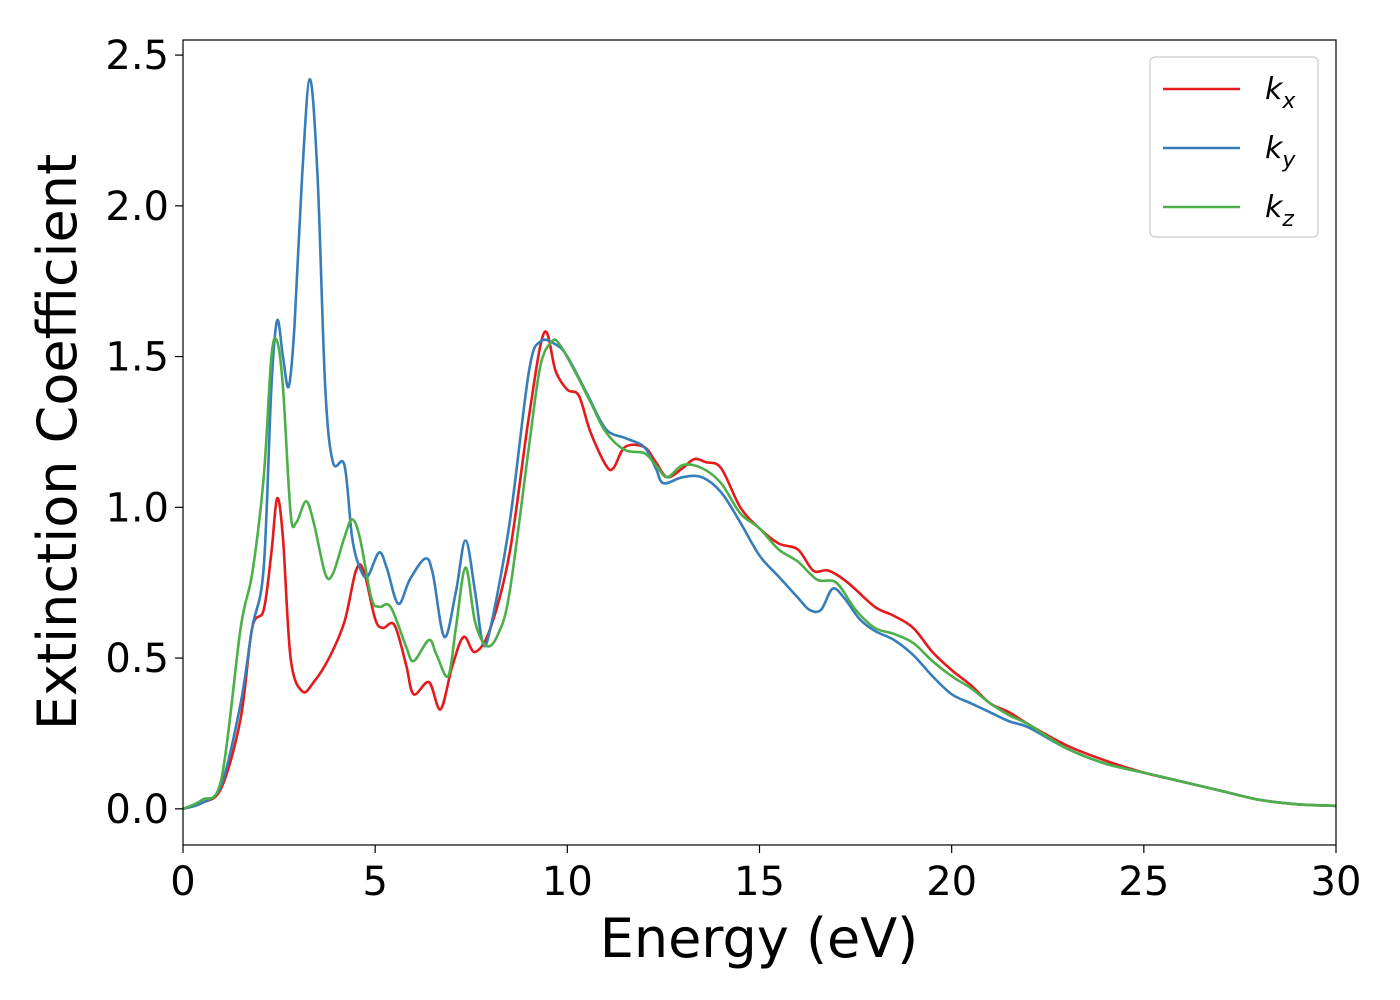 The height and width of the screenshot is (1000, 1400). I want to click on y-tick-label: 1.0, so click(137, 508).